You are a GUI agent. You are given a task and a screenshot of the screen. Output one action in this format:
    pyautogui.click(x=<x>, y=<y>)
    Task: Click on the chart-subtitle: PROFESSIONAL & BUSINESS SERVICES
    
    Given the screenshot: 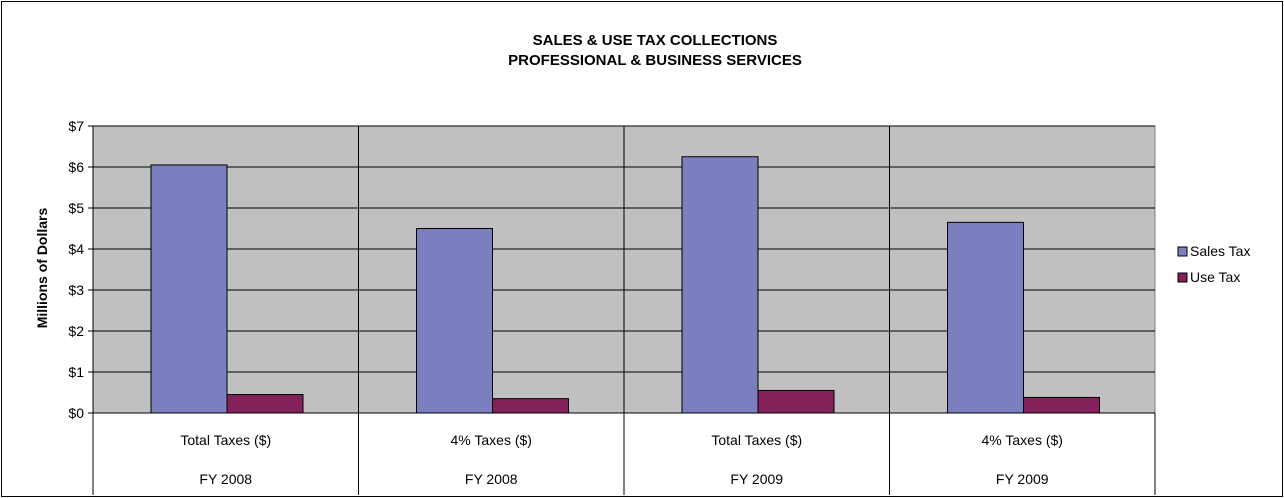 What is the action you would take?
    pyautogui.click(x=655, y=60)
    